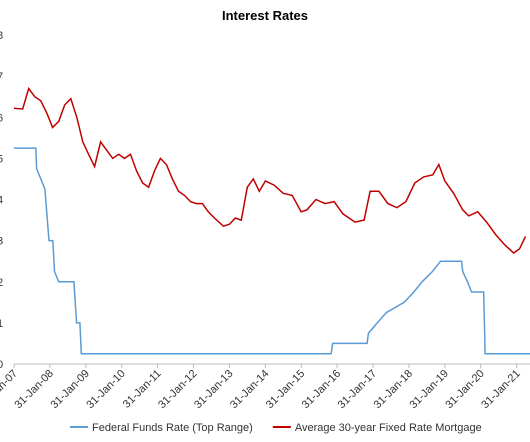 The height and width of the screenshot is (442, 530). Describe the element at coordinates (1, 324) in the screenshot. I see `y-tick-label: 1` at that location.